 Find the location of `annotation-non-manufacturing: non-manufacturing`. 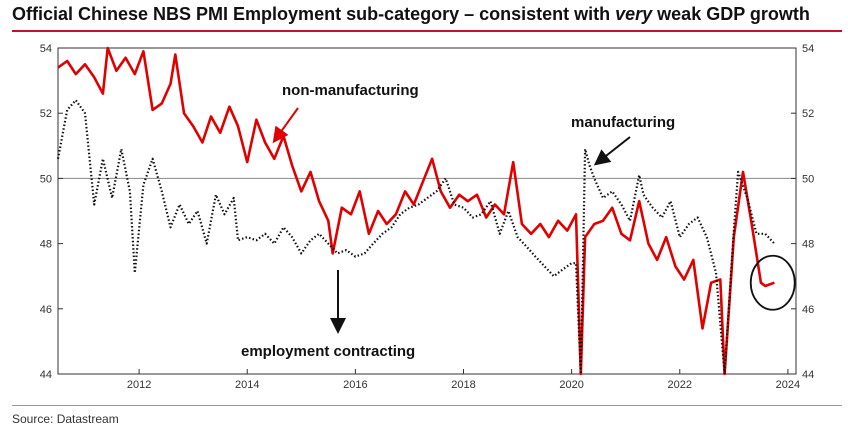

annotation-non-manufacturing: non-manufacturing is located at coordinates (350, 90).